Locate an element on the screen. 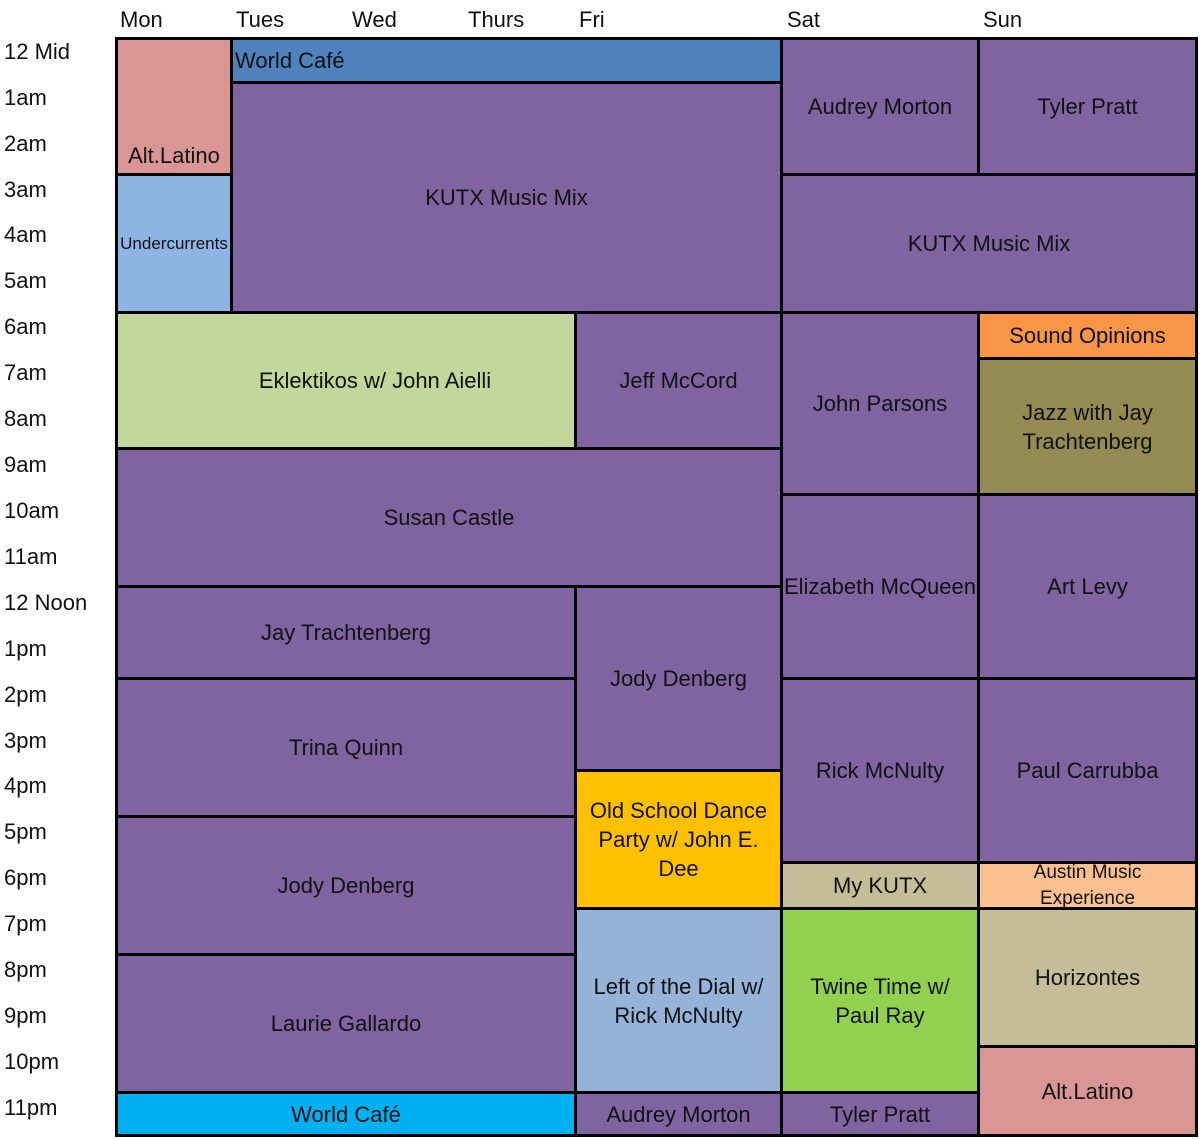  hour-label: 2pm is located at coordinates (25, 694).